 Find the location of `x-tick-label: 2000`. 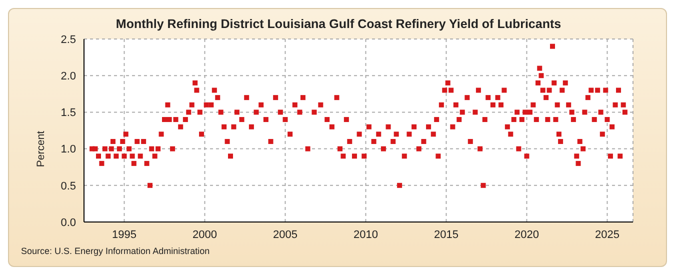

x-tick-label: 2000 is located at coordinates (204, 234).